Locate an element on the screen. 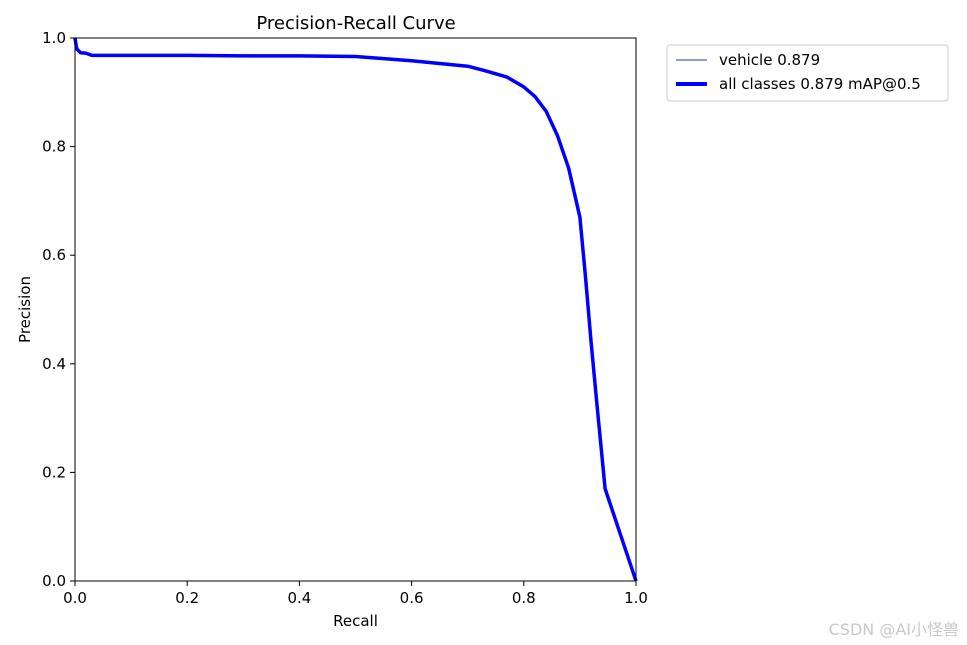 The height and width of the screenshot is (645, 967). legend-label-vehicle: vehicle 0.879 is located at coordinates (769, 60).